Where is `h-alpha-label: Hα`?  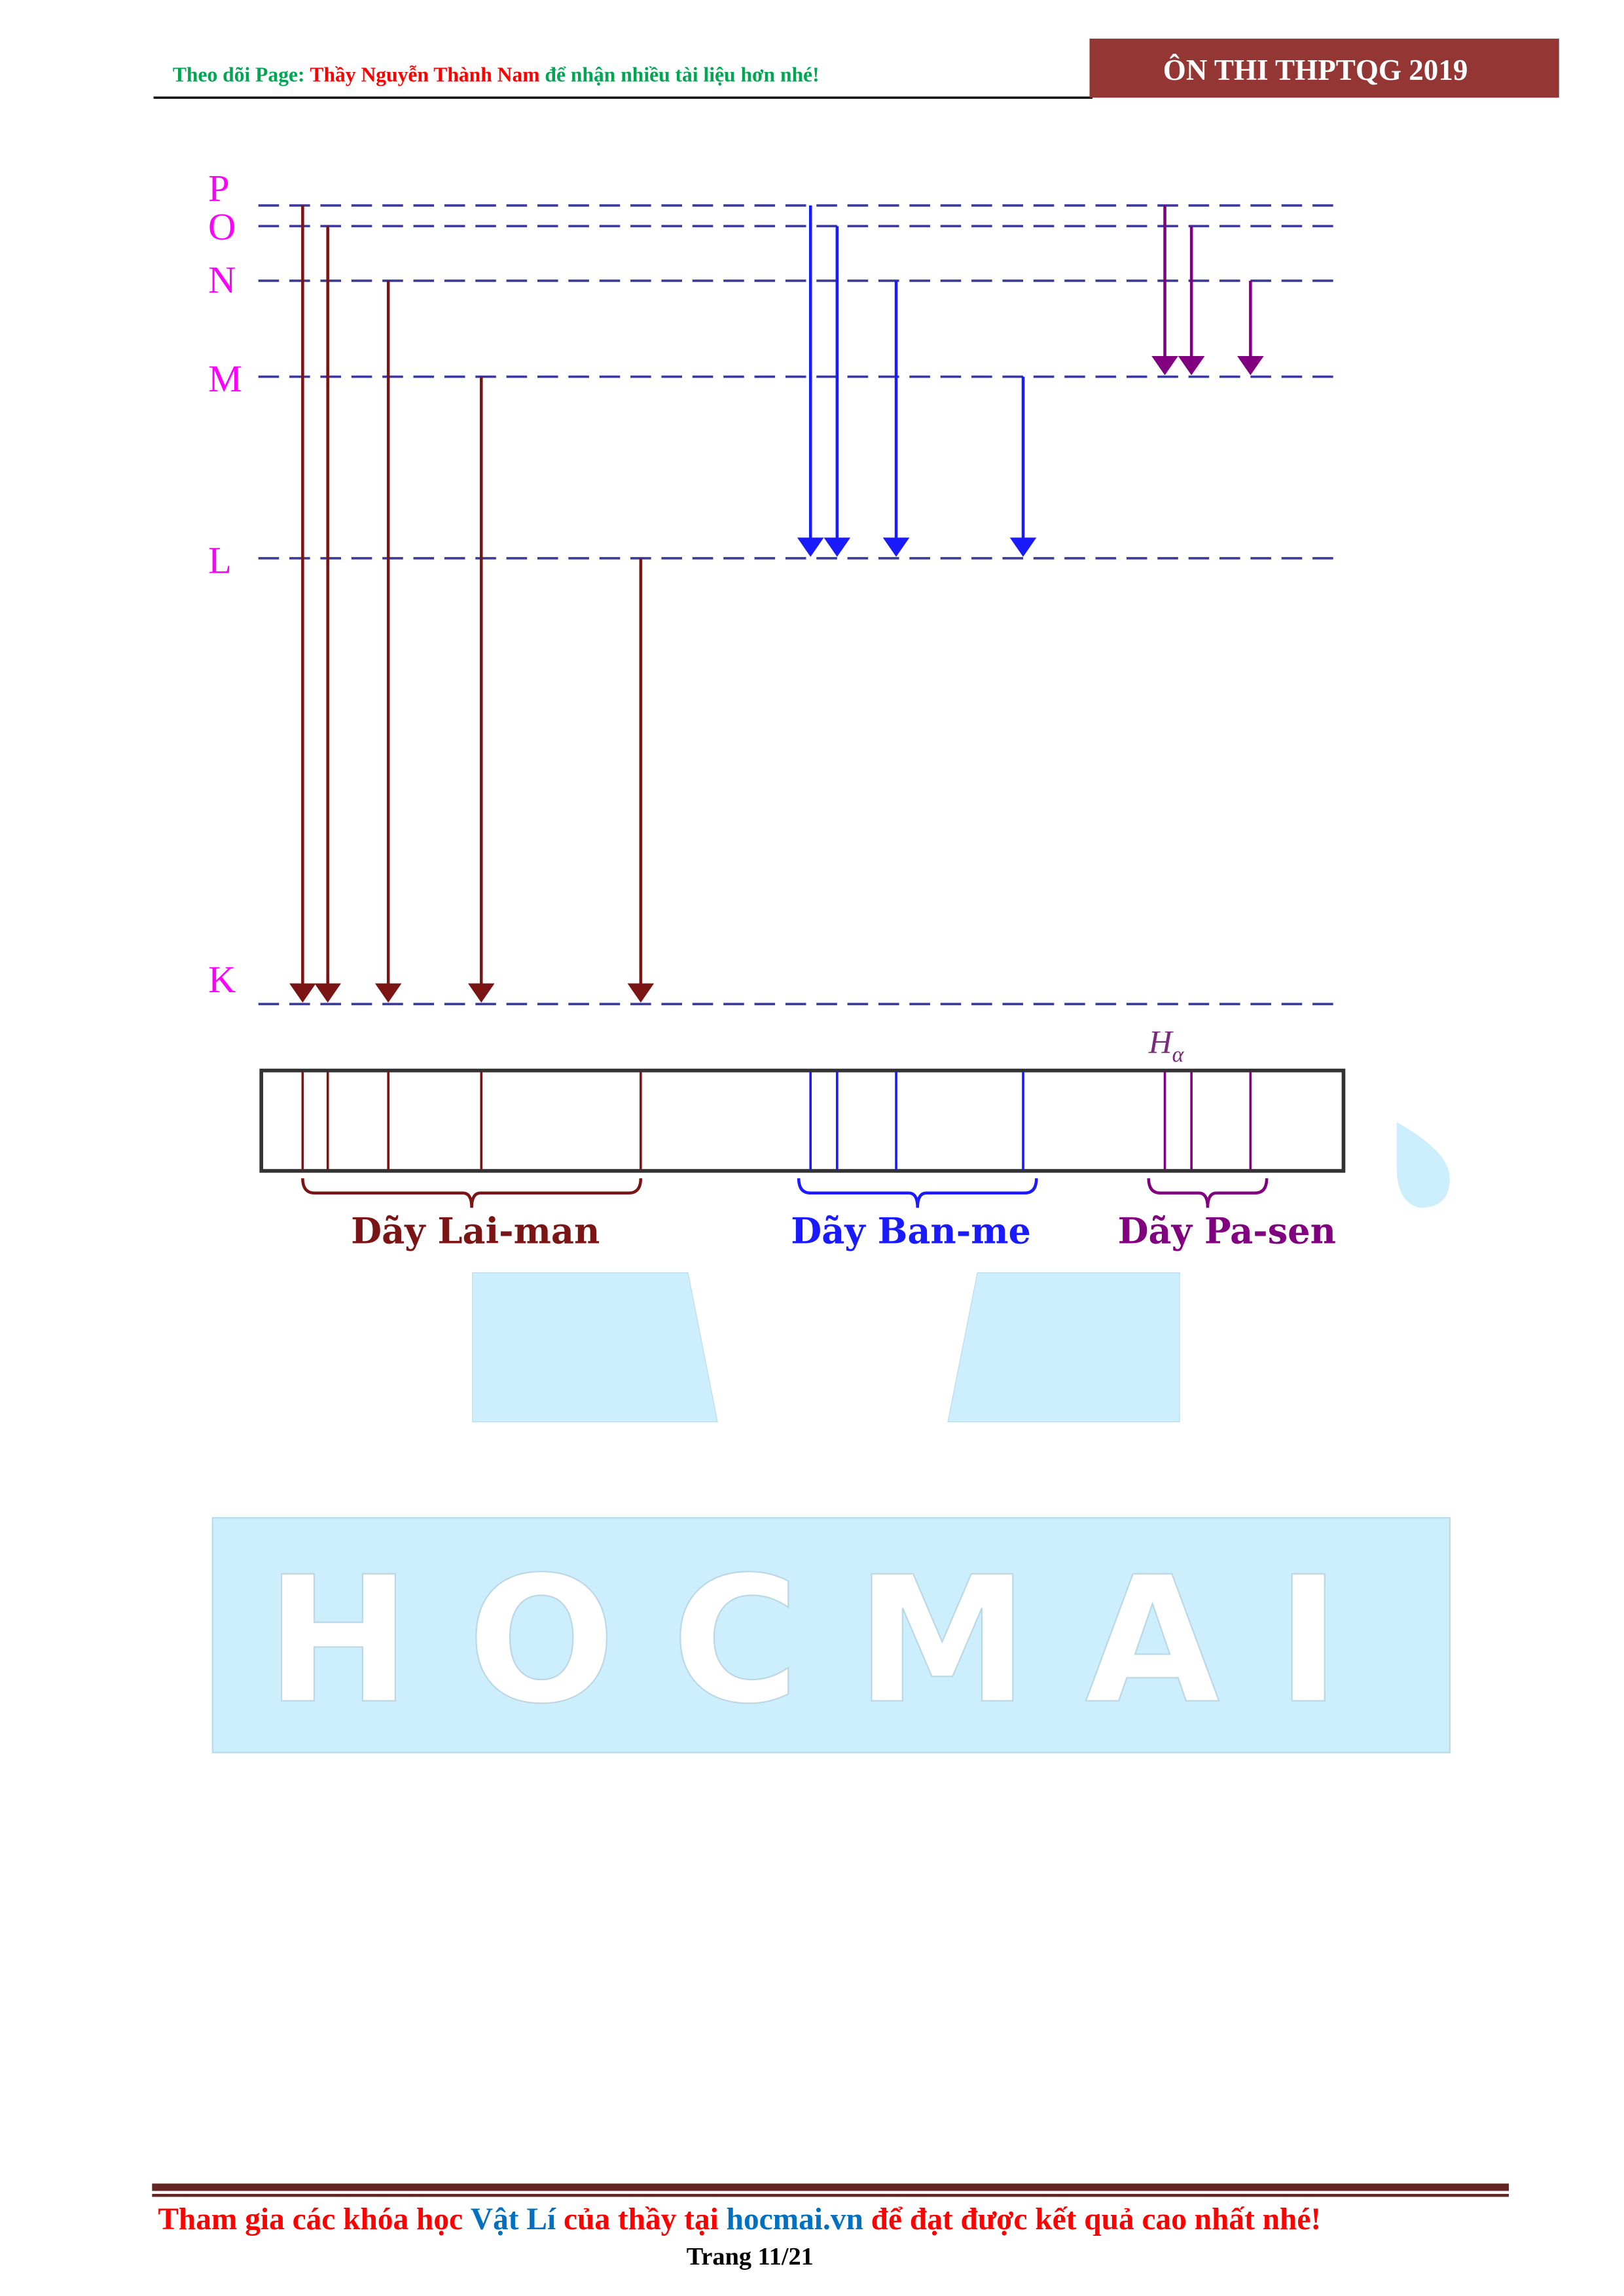
h-alpha-label: Hα is located at coordinates (1166, 1045).